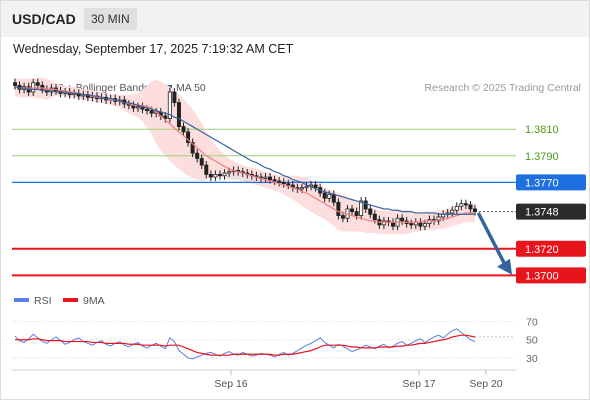 Image resolution: width=590 pixels, height=400 pixels. What do you see at coordinates (532, 341) in the screenshot?
I see `rsi-tick-label: 50` at bounding box center [532, 341].